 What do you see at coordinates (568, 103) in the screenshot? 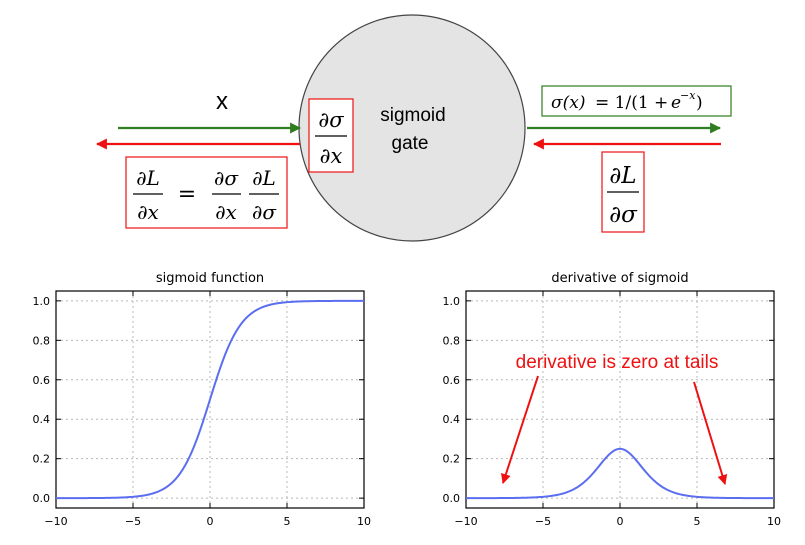
I see `svg-text: σ(x)` at bounding box center [568, 103].